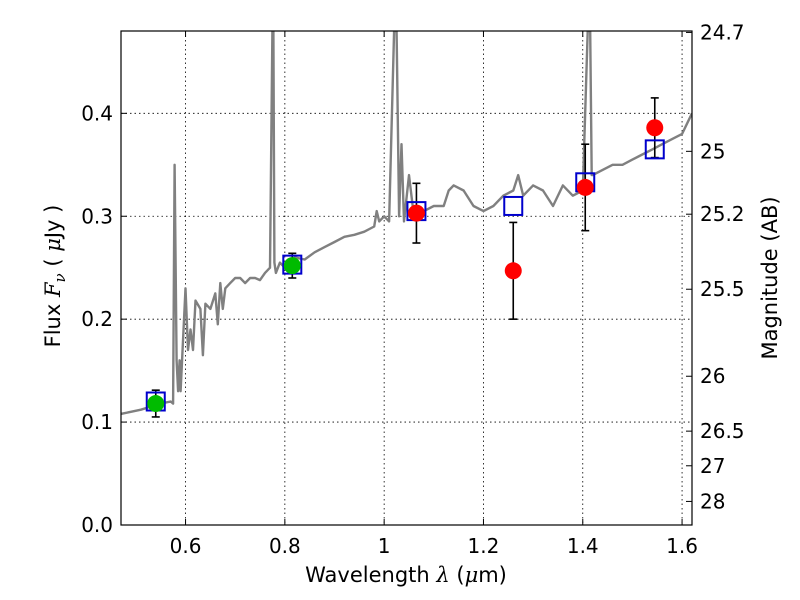 The width and height of the screenshot is (800, 600). What do you see at coordinates (583, 546) in the screenshot?
I see `x-tick-label: 1.4` at bounding box center [583, 546].